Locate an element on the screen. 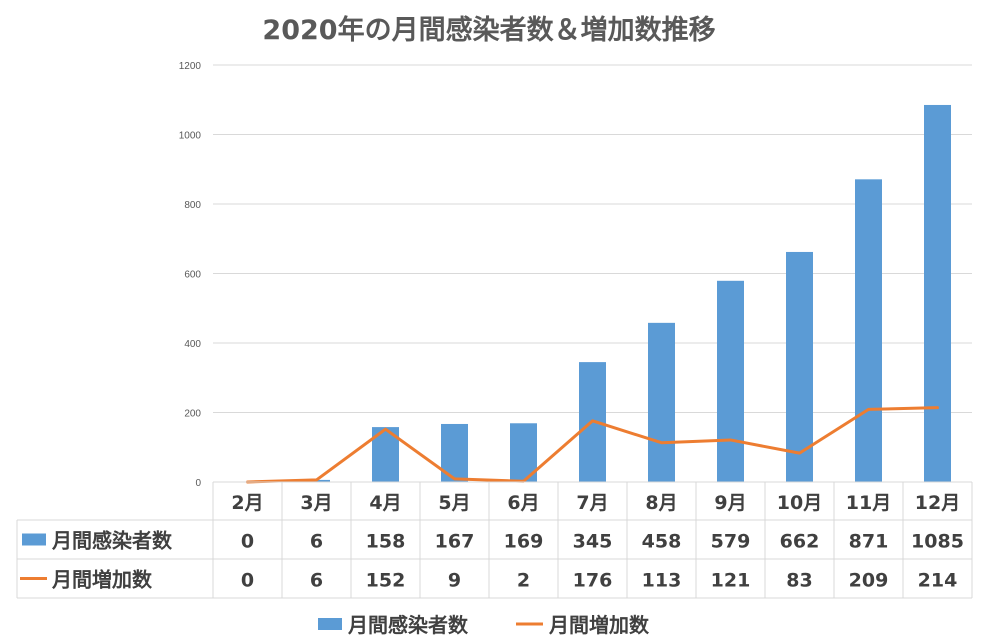 The height and width of the screenshot is (644, 982). table-cell: 152 is located at coordinates (386, 581).